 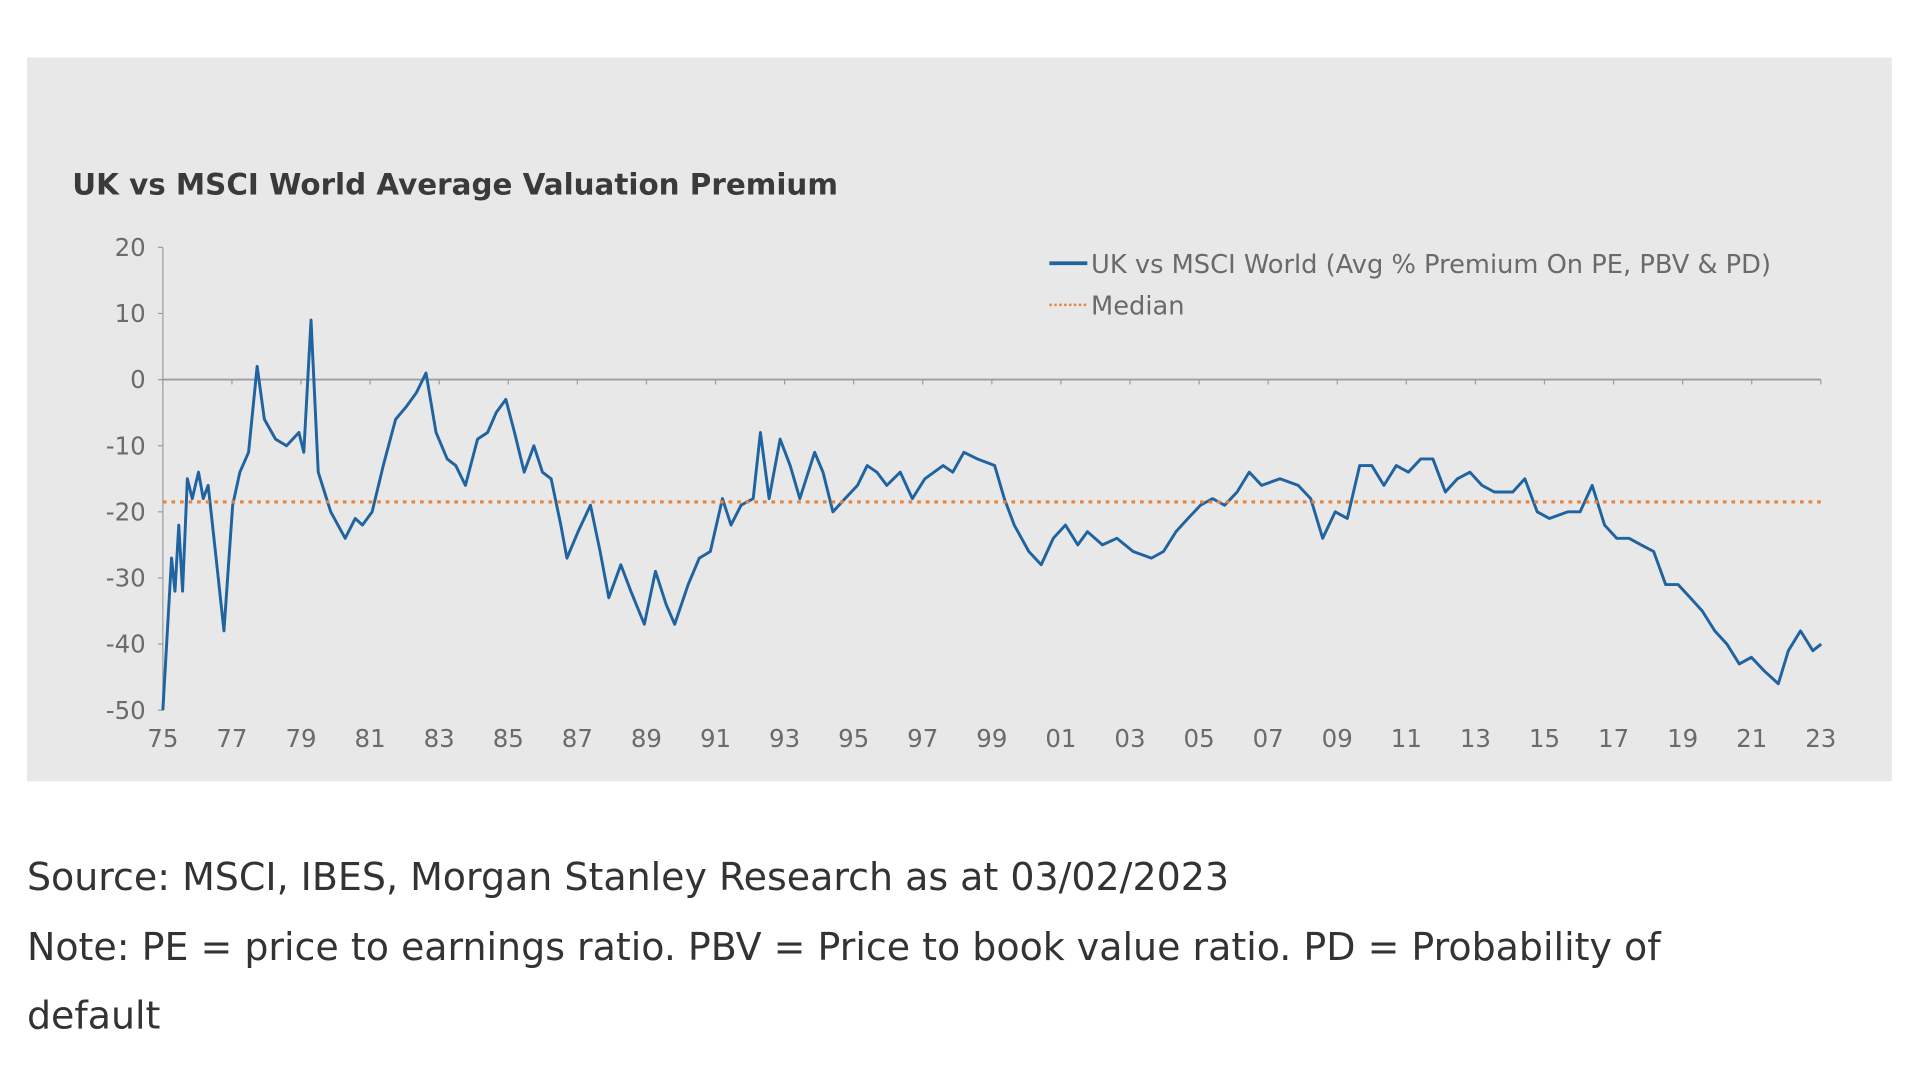 What do you see at coordinates (300, 738) in the screenshot?
I see `x-tick-label: 79` at bounding box center [300, 738].